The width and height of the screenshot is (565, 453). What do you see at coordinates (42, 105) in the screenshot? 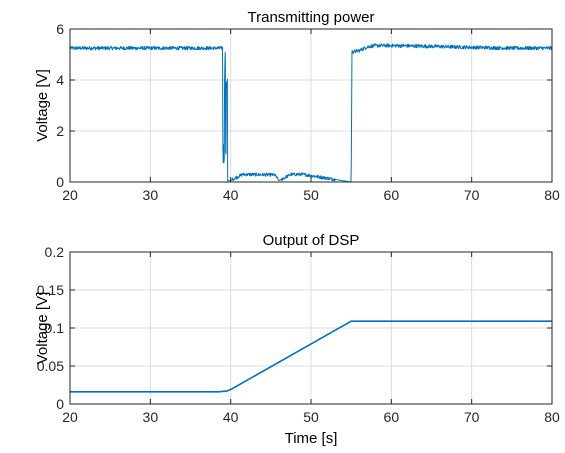
I see `y-axis-label-1: Voltage [V]` at bounding box center [42, 105].